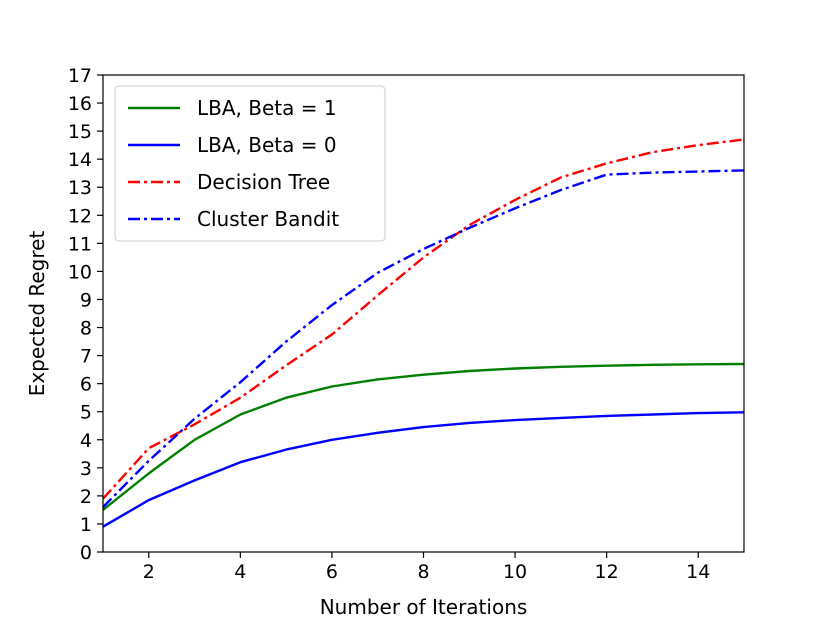 This screenshot has height=621, width=827. What do you see at coordinates (86, 441) in the screenshot?
I see `y-tick-label: 4` at bounding box center [86, 441].